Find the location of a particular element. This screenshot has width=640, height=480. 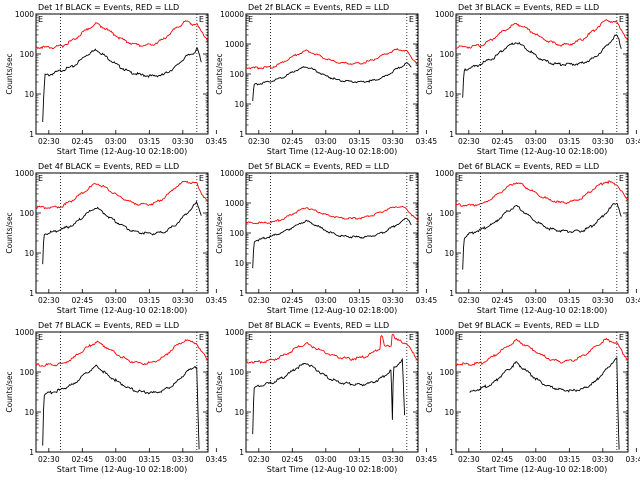

plot-title: Det 5f BLACK = Events, RED = LLD is located at coordinates (318, 166).